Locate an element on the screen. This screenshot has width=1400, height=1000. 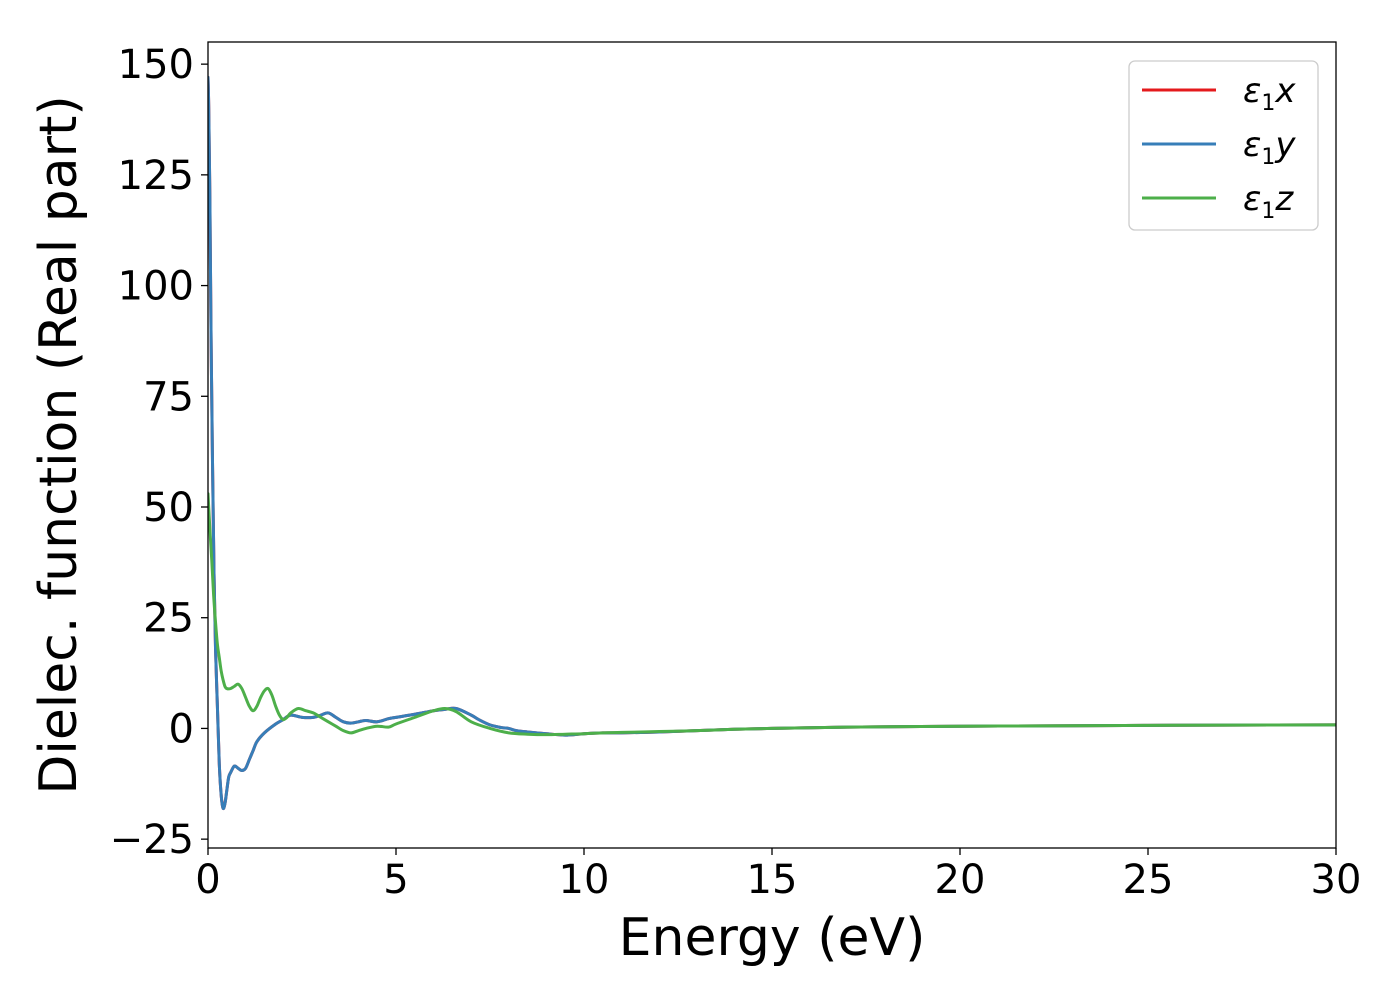
y-axis-title: Dielec. function (Real part) is located at coordinates (59, 444).